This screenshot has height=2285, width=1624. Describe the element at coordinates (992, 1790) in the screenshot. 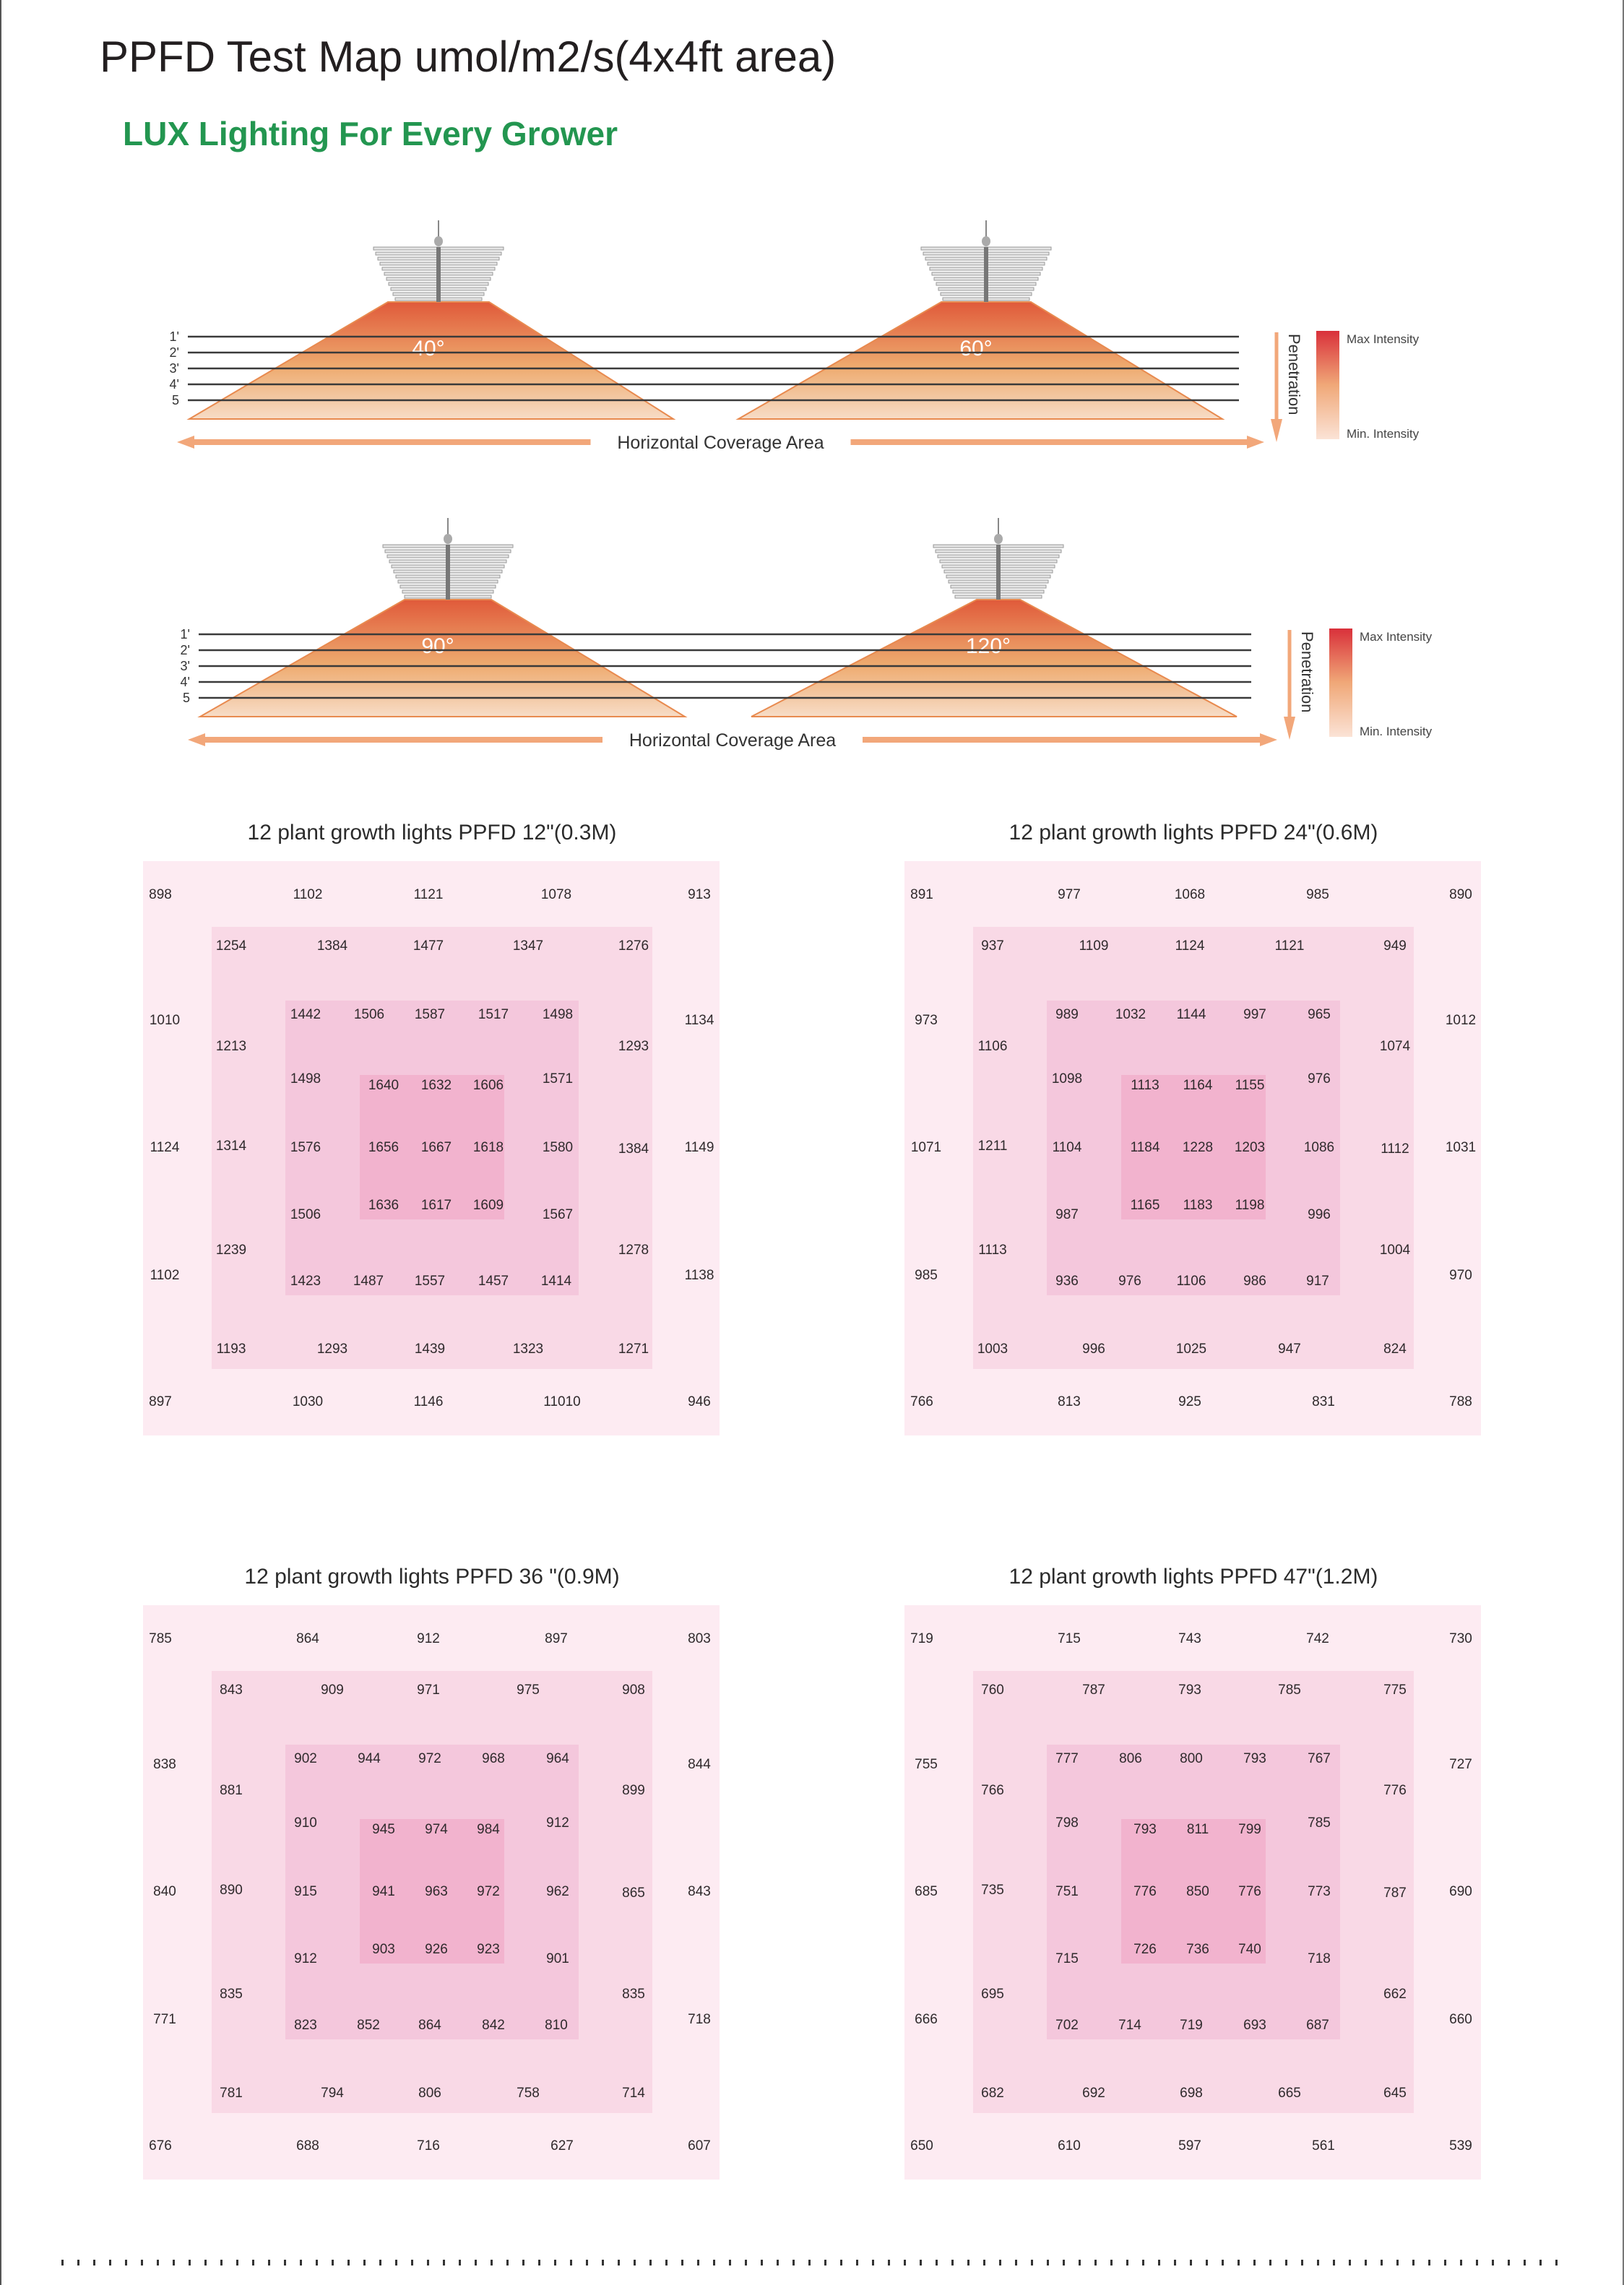

I see `ppfd-value: 766` at that location.